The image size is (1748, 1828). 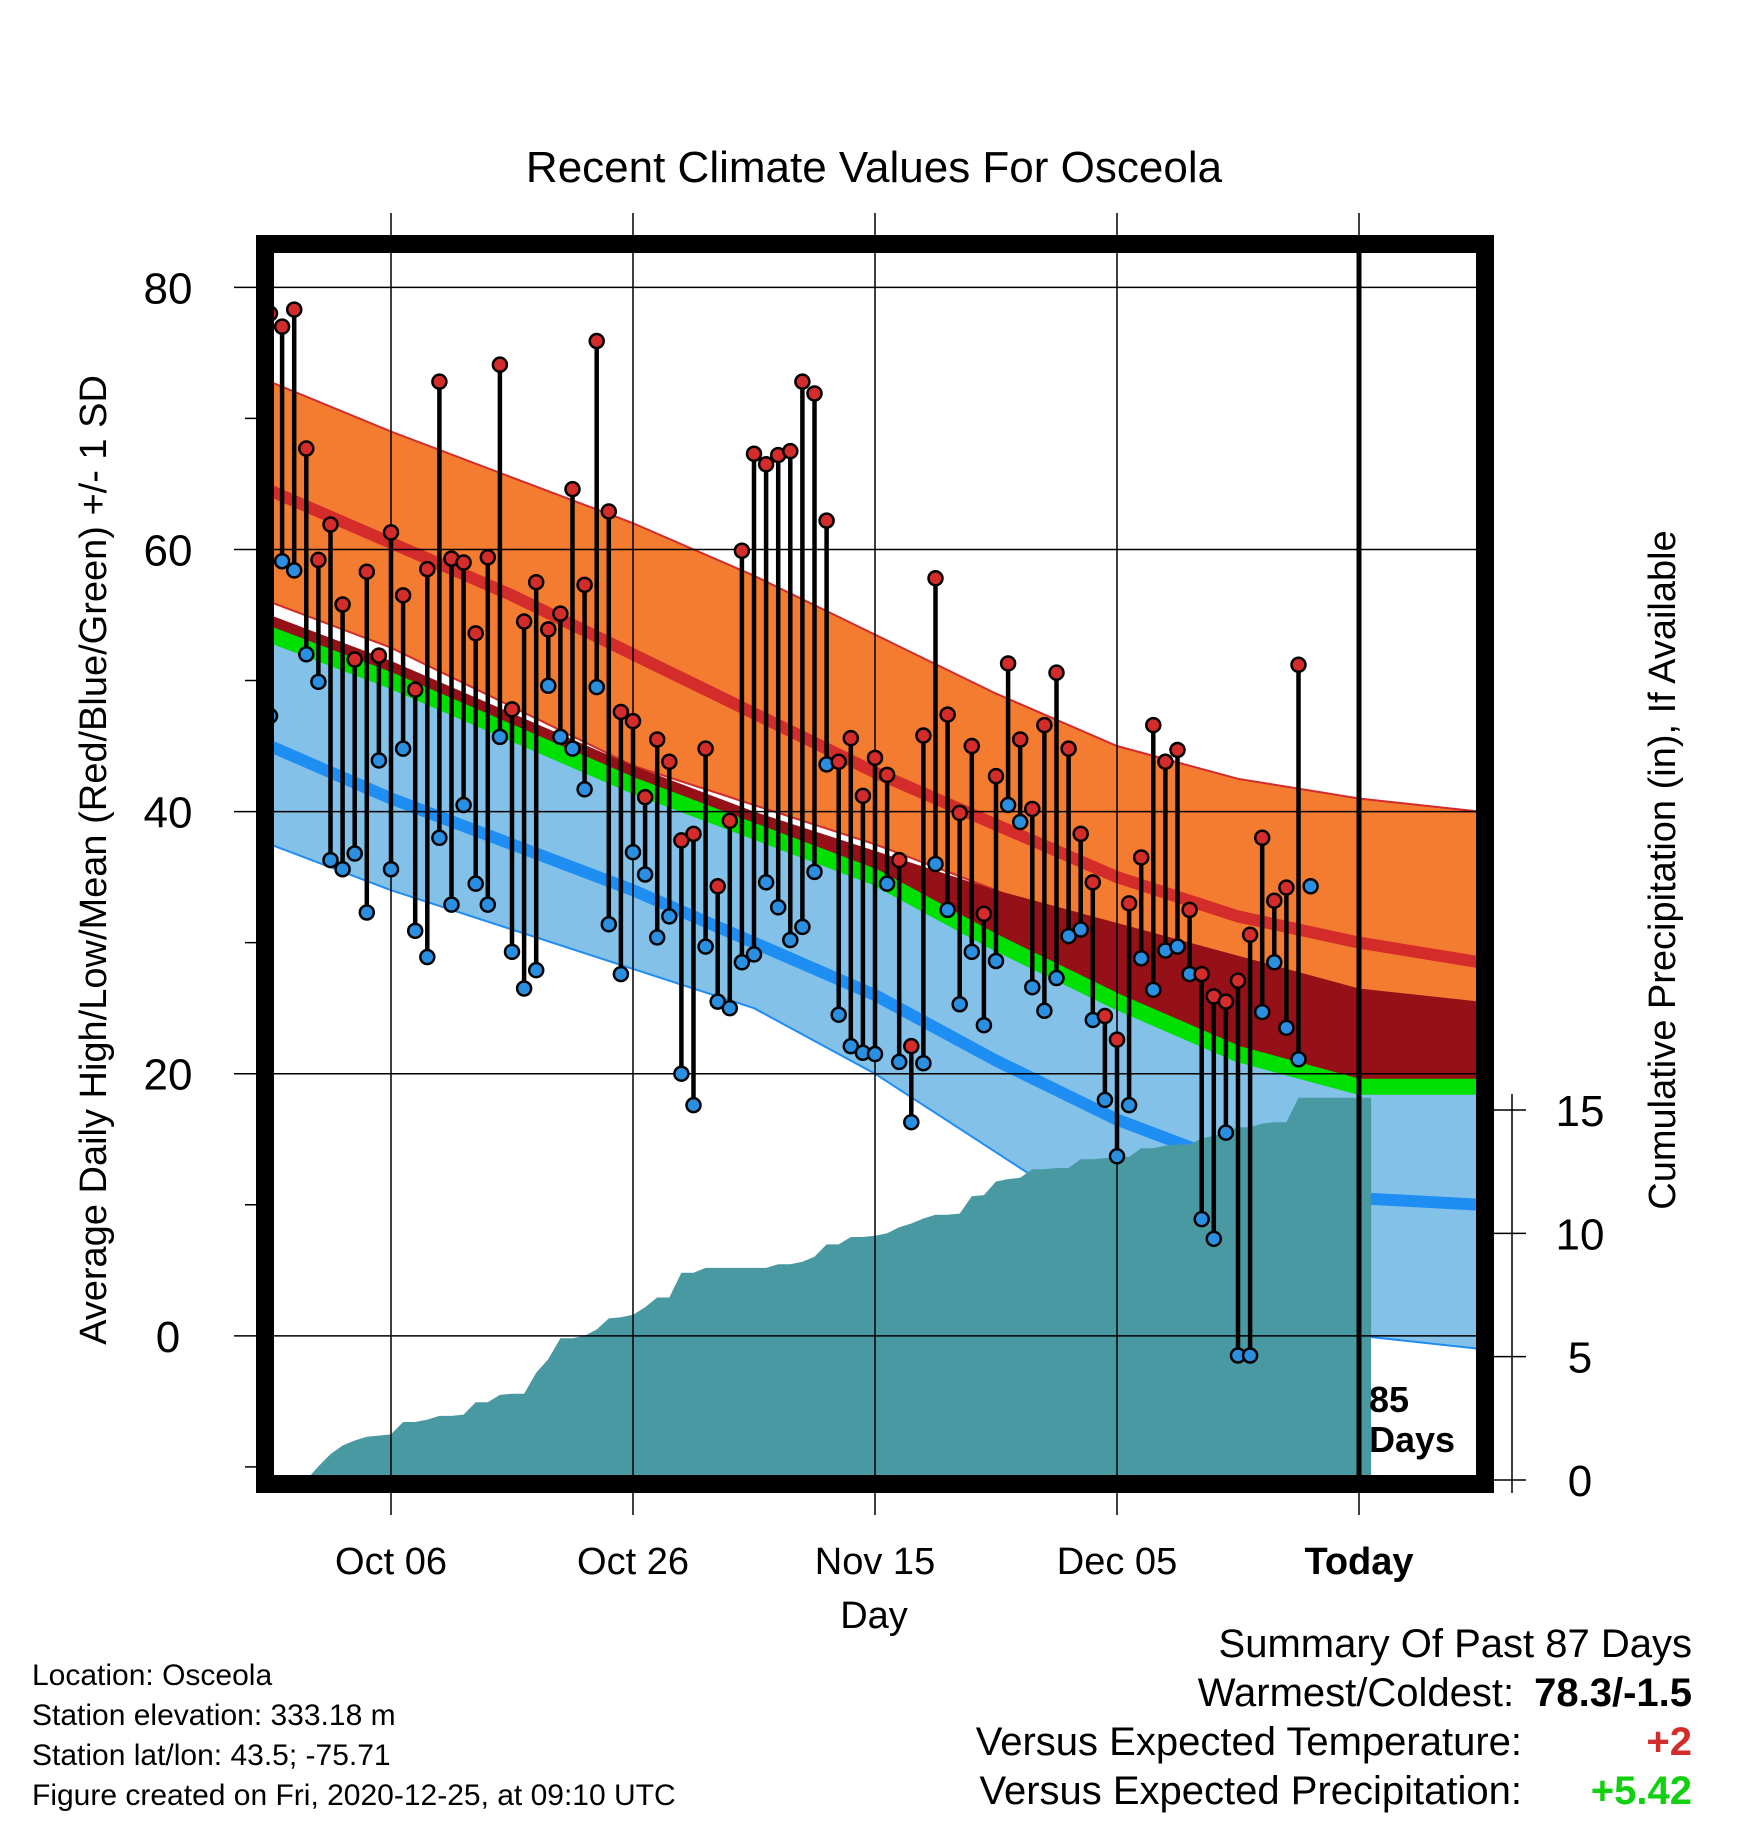 I want to click on x-axis-label: Day, so click(x=874, y=1616).